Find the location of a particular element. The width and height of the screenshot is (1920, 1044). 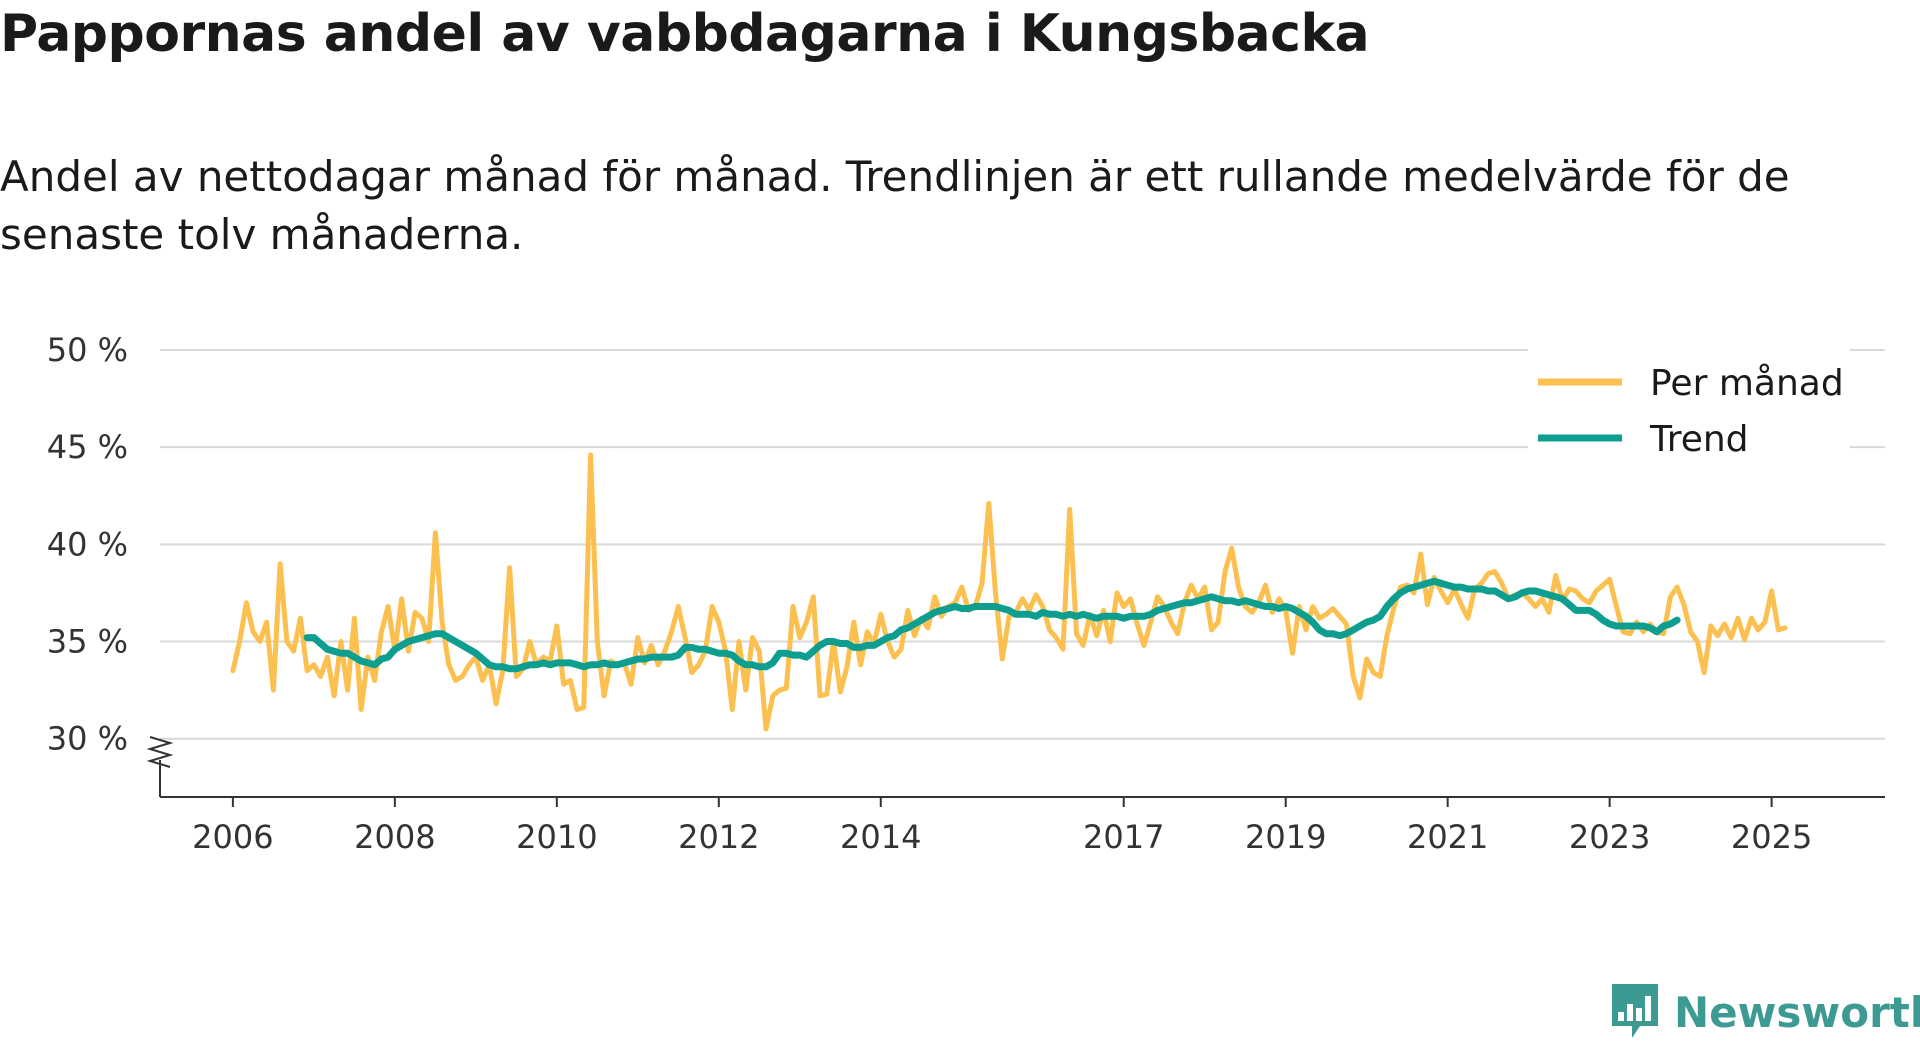

x-tick-label: 2010 is located at coordinates (556, 837).